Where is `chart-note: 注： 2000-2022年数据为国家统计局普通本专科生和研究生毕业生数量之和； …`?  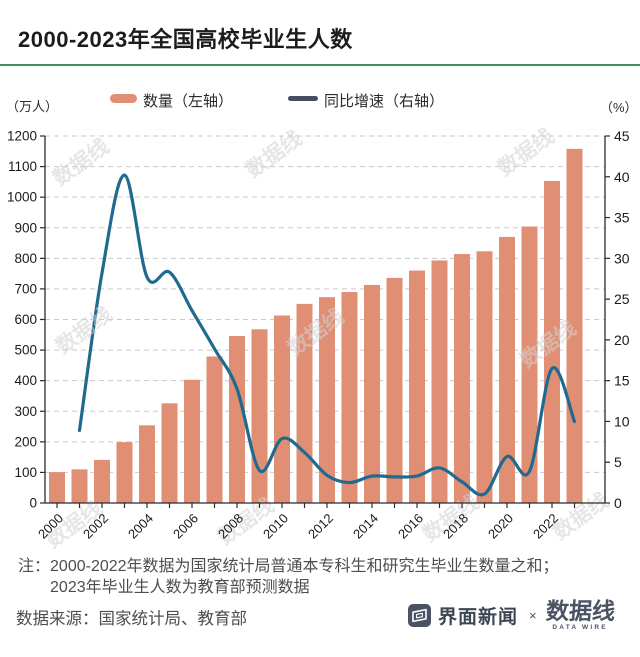 chart-note: 注： 2000-2022年数据为国家统计局普通本专科生和研究生毕业生数量之和； … is located at coordinates (288, 577).